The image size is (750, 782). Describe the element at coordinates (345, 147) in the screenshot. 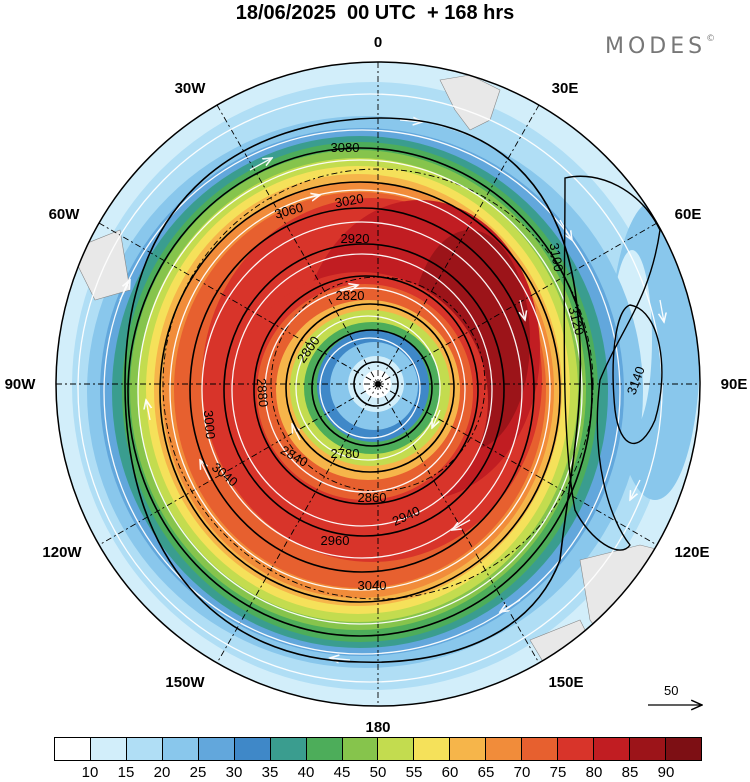

I see `contour-label: 3080` at that location.